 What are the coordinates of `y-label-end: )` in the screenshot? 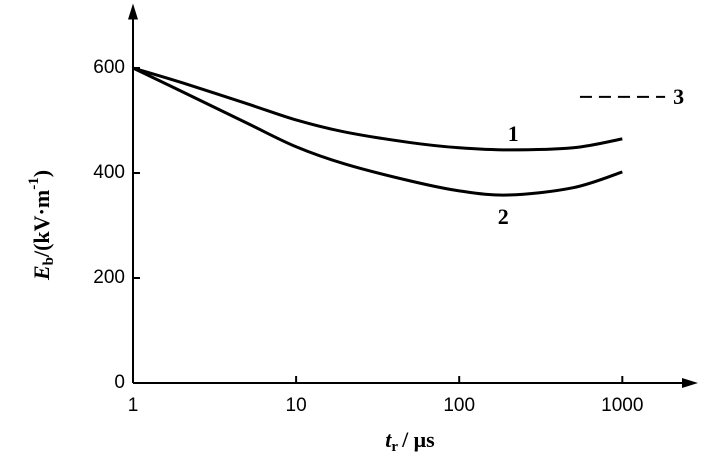 It's located at (41, 173).